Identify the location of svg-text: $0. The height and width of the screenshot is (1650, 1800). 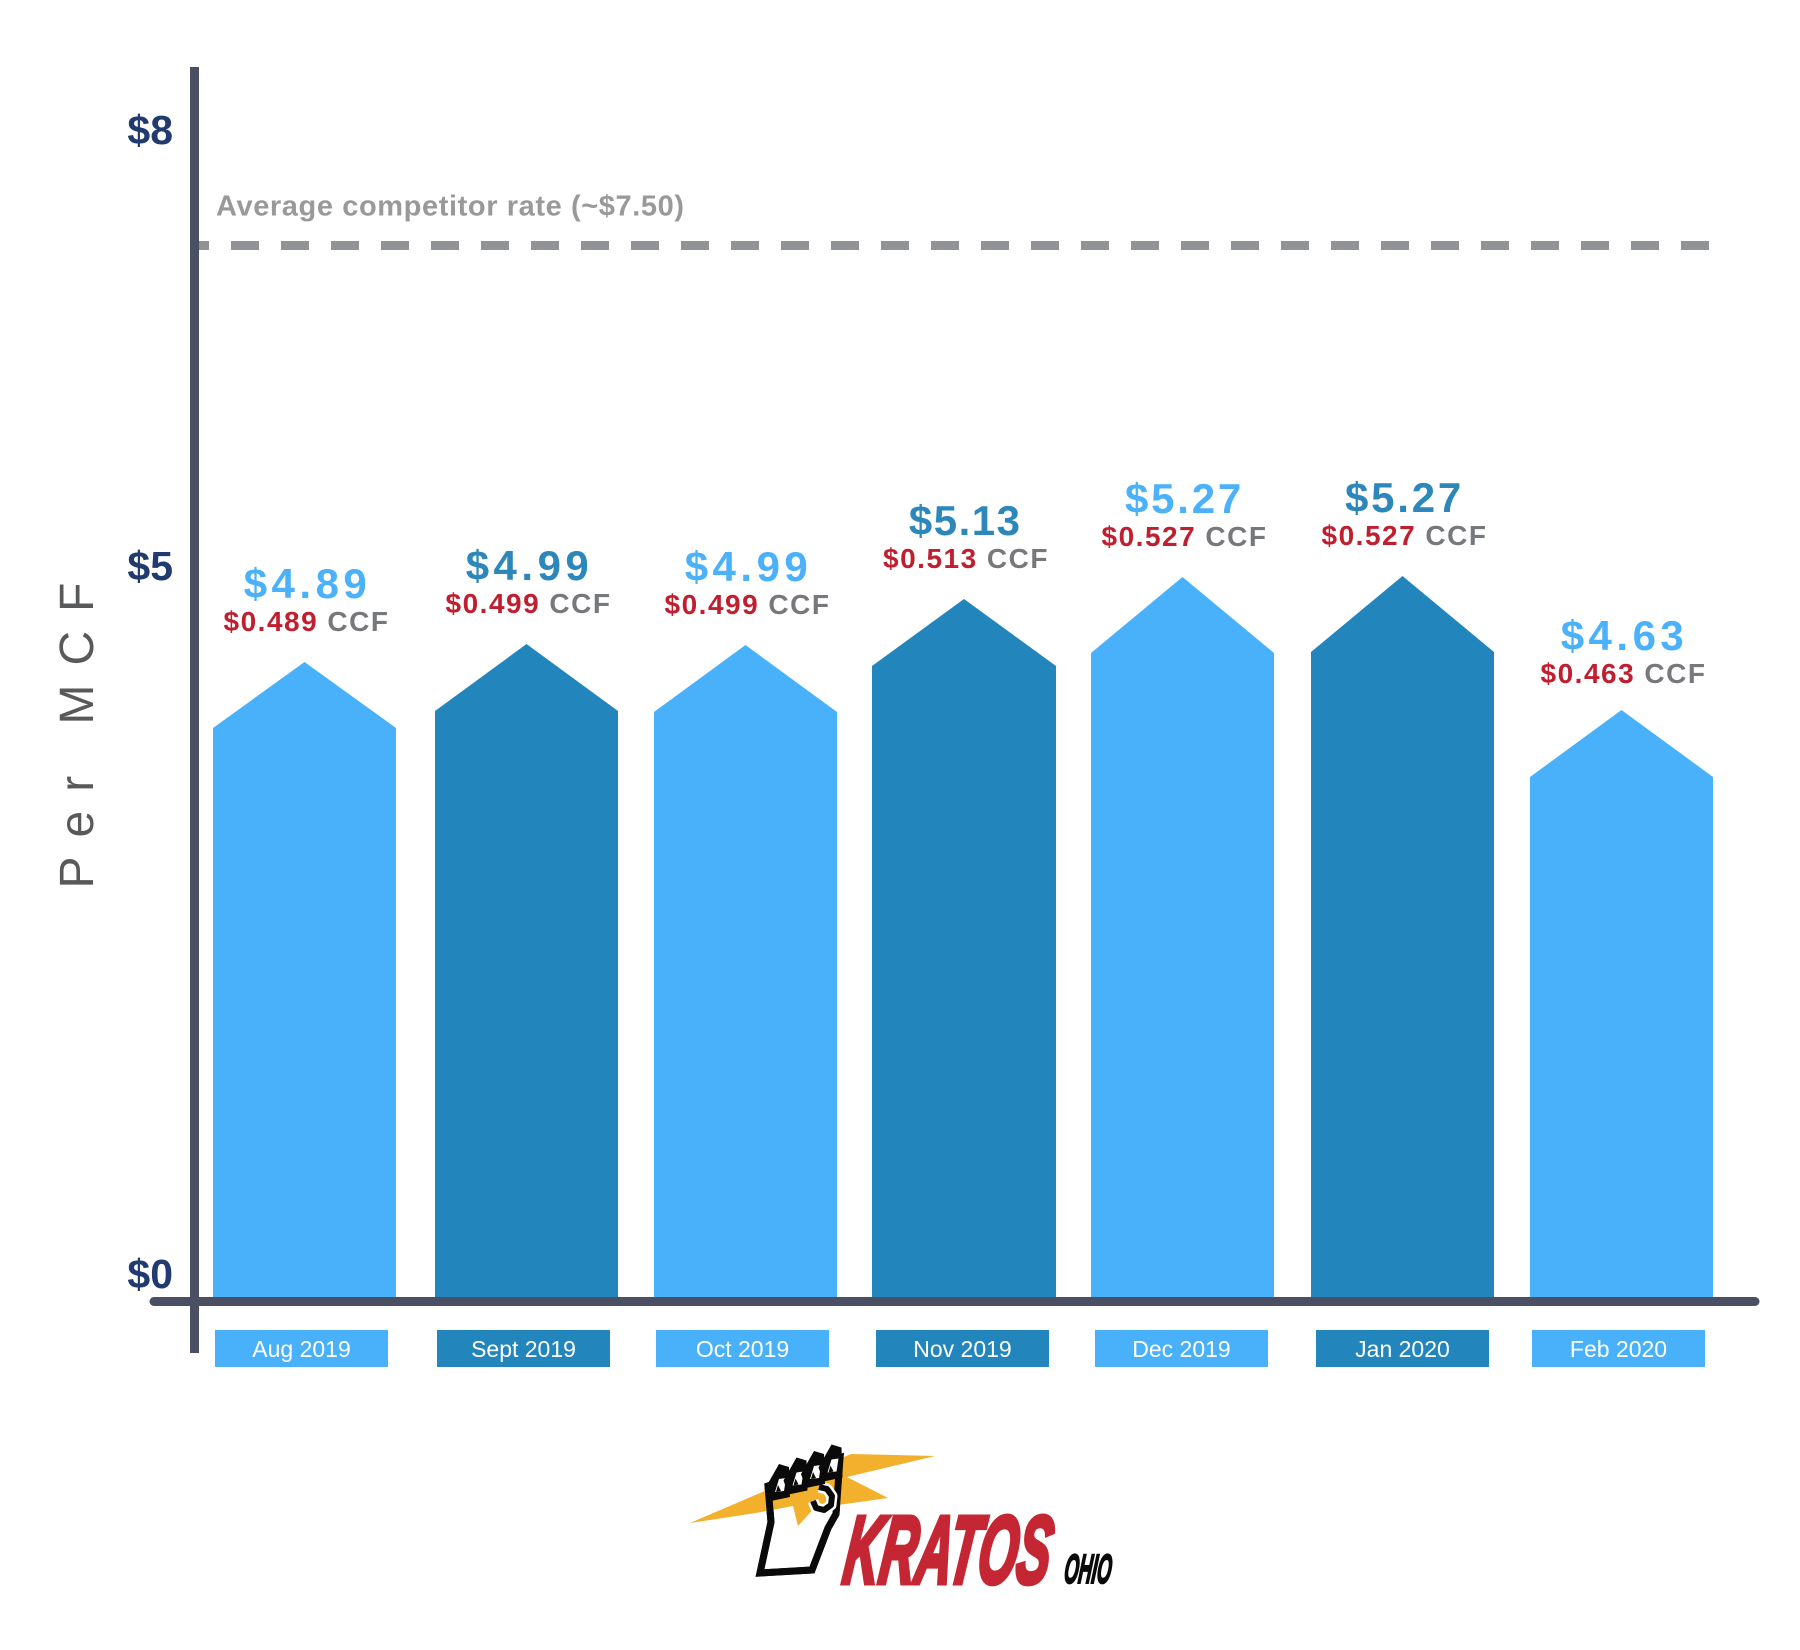
(150, 1274).